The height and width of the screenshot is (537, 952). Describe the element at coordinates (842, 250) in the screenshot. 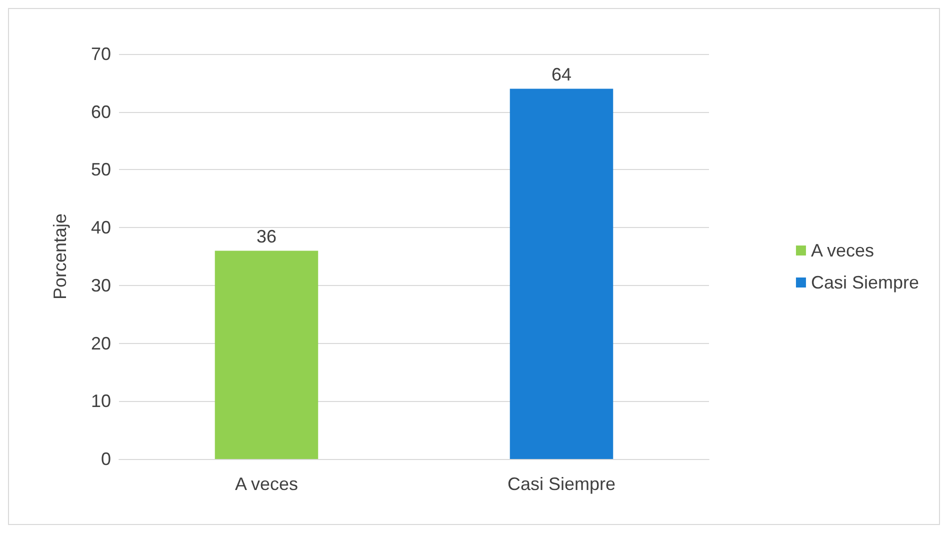

I see `legend-label: A veces` at that location.